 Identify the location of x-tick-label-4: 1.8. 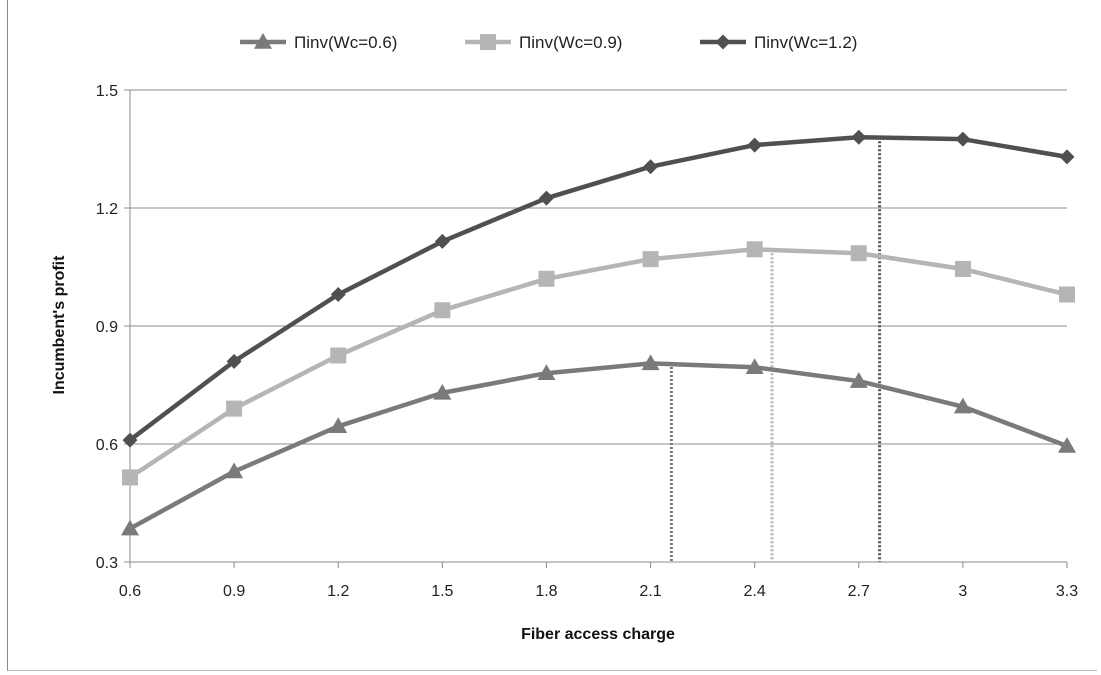
(546, 591).